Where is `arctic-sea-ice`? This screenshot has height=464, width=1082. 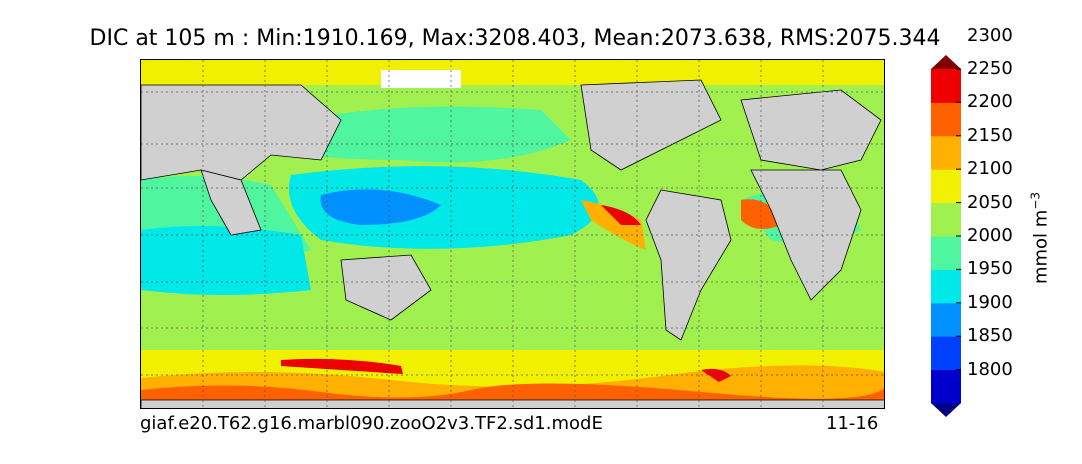
arctic-sea-ice is located at coordinates (421, 79).